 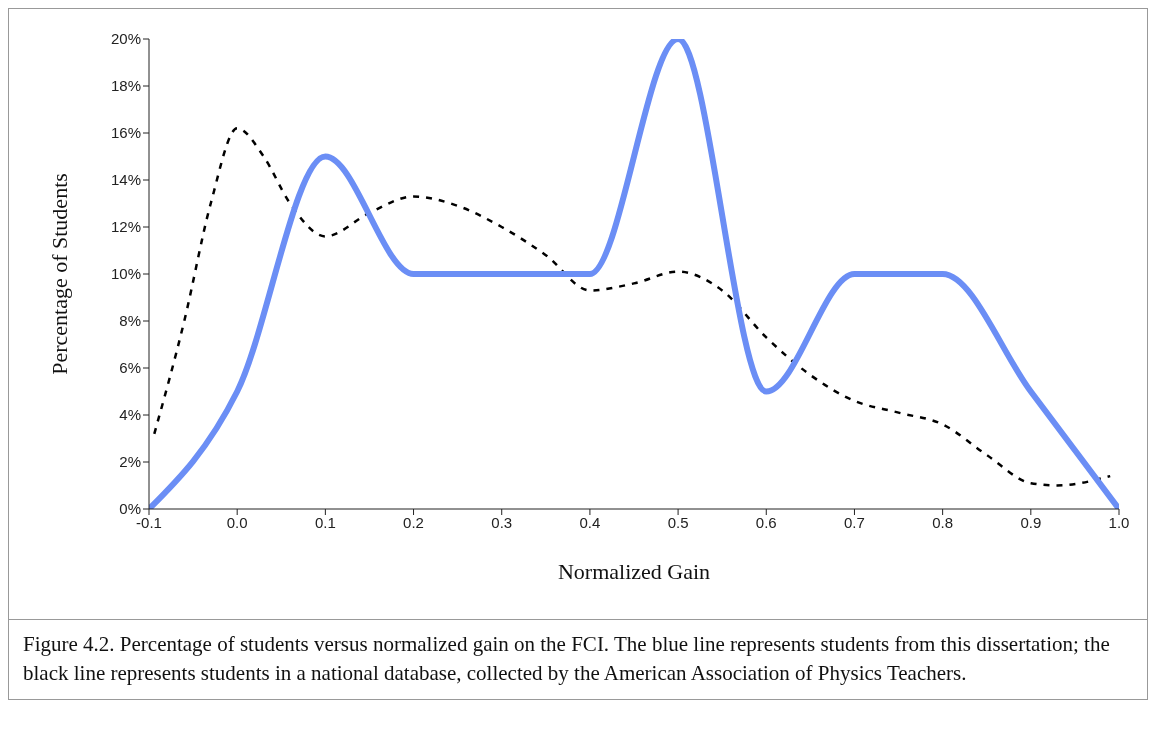 I want to click on y-tick-label: 8%, so click(x=130, y=321).